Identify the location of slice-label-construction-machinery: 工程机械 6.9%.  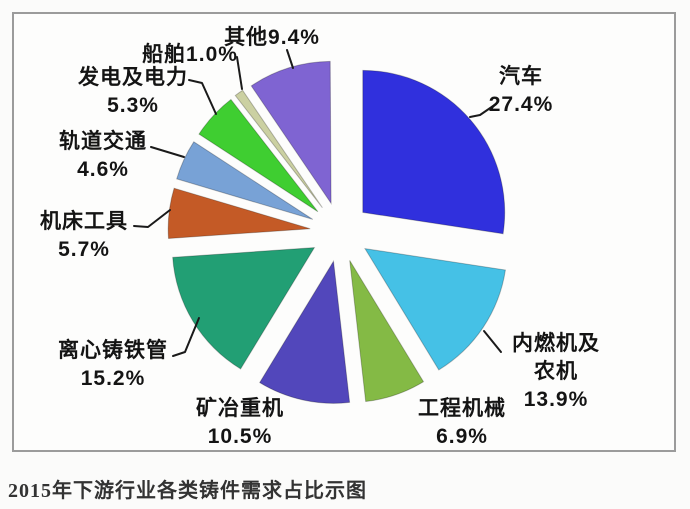
(462, 423).